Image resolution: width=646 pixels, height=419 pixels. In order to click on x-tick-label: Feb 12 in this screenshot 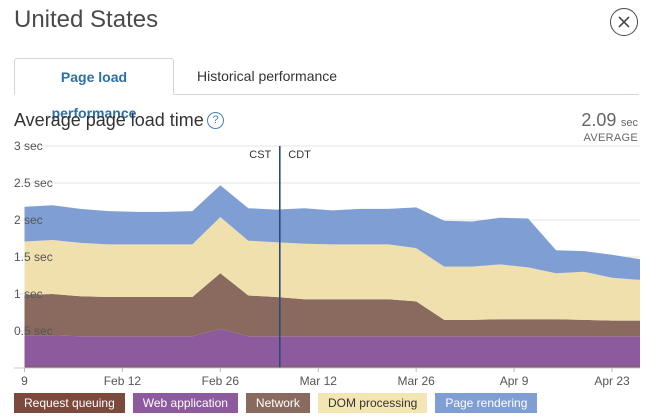, I will do `click(123, 381)`.